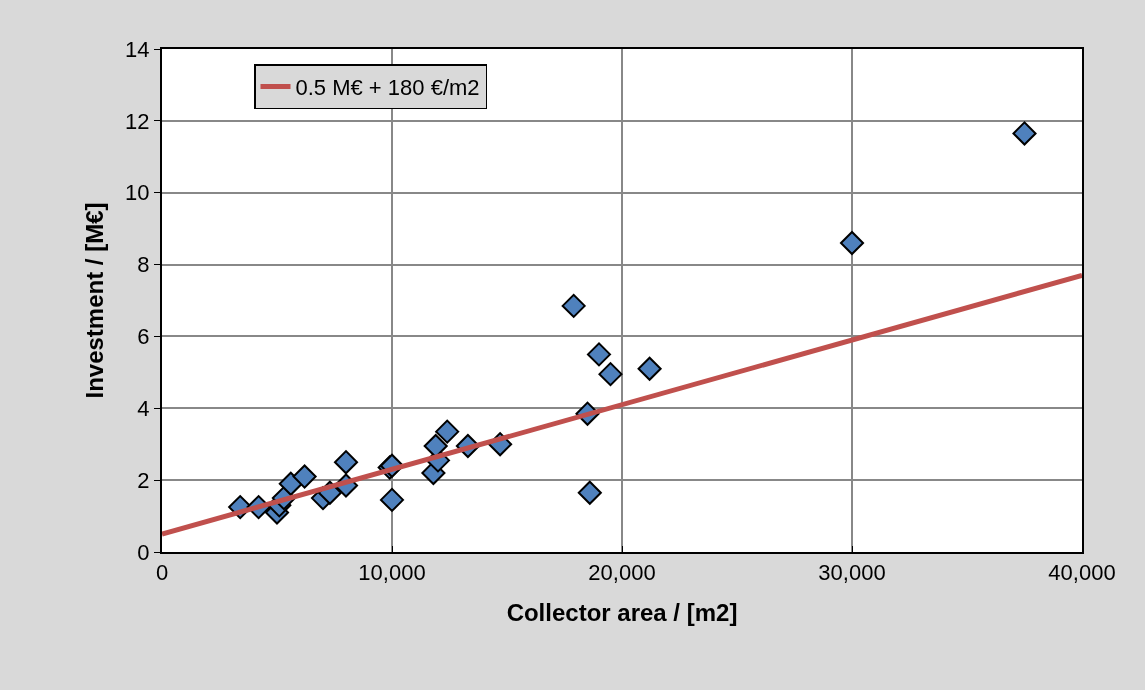 The image size is (1145, 690). Describe the element at coordinates (143, 265) in the screenshot. I see `y-tick-label: 8` at that location.